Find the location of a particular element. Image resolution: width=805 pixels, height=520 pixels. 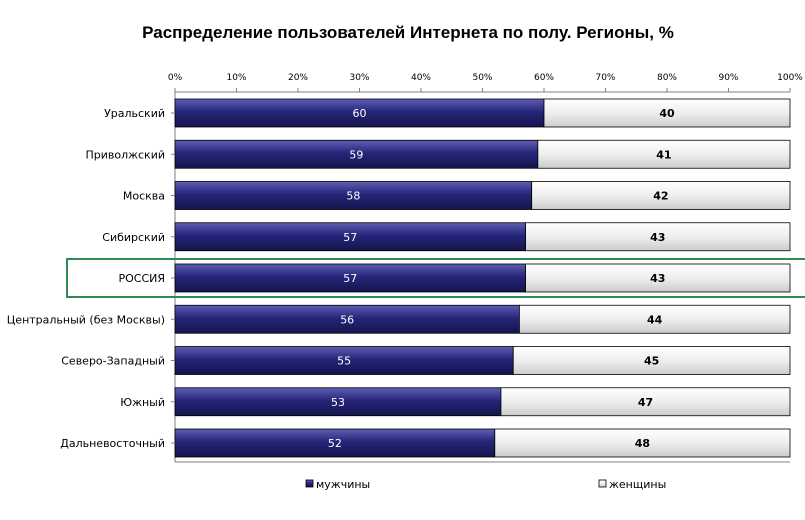

legend: мужчины женщины is located at coordinates (485, 484).